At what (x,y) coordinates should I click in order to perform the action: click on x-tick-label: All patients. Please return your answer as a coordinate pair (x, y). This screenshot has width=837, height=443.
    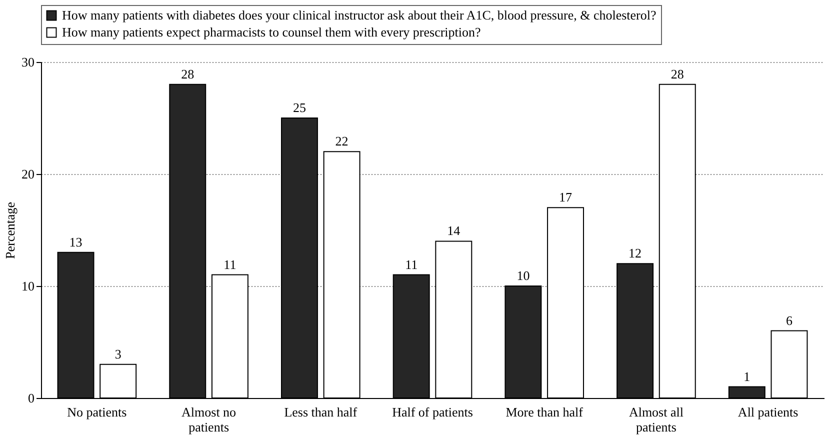
    Looking at the image, I should click on (768, 412).